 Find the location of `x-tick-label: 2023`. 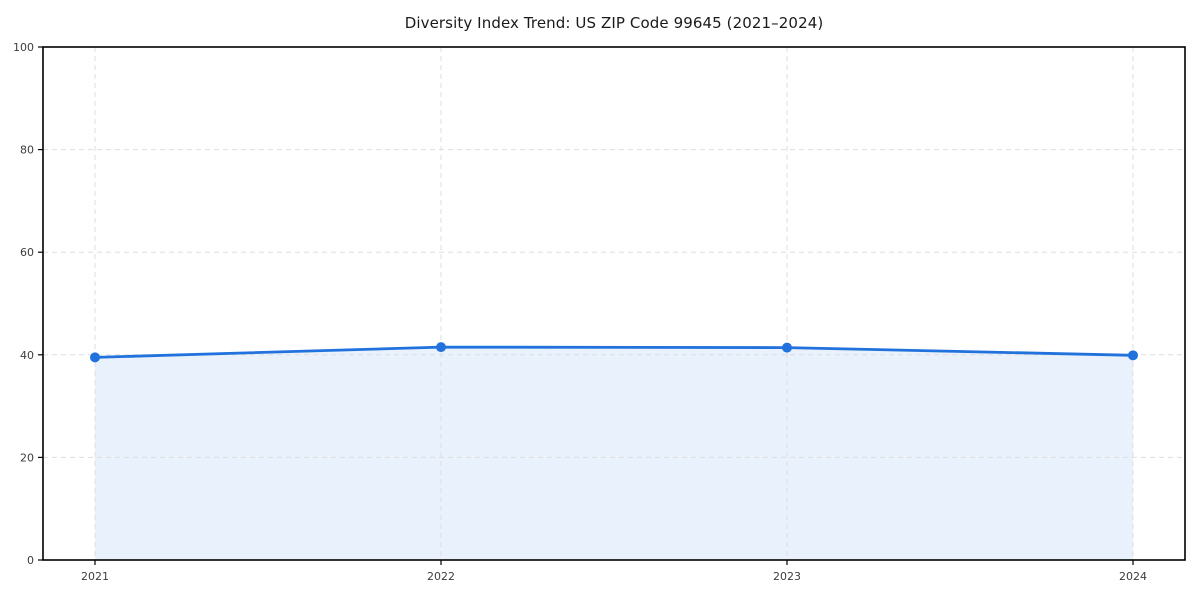

x-tick-label: 2023 is located at coordinates (787, 576).